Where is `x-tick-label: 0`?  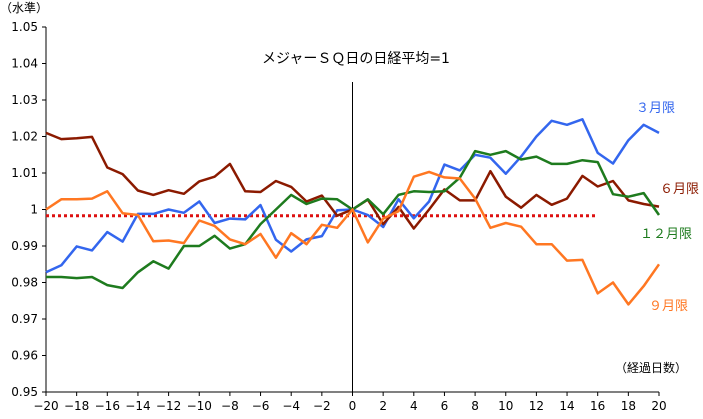 x-tick-label: 0 is located at coordinates (353, 406).